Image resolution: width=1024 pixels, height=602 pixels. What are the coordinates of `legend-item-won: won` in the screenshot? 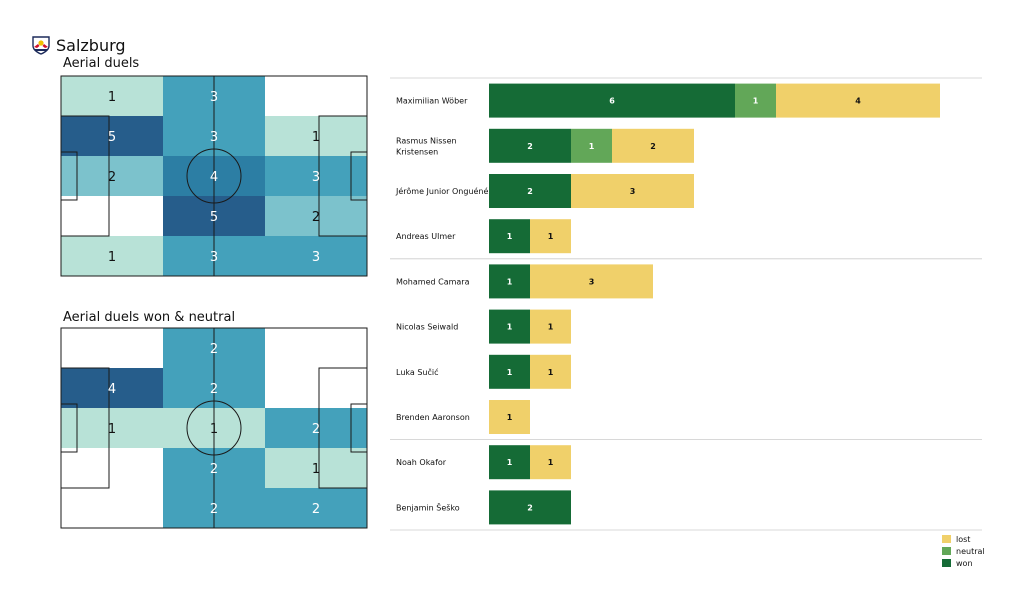 It's located at (963, 563).